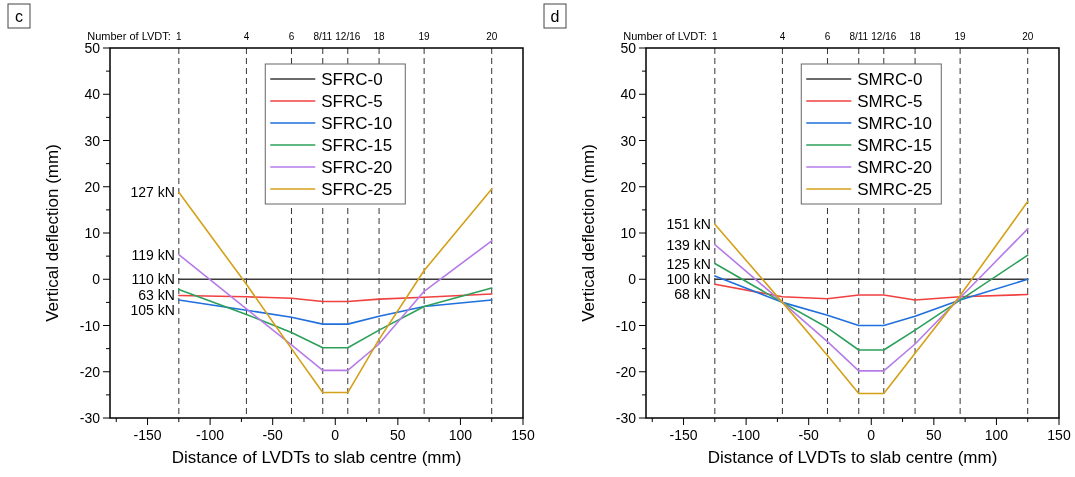 Image resolution: width=1075 pixels, height=477 pixels. Describe the element at coordinates (688, 224) in the screenshot. I see `annotation: 151 kN` at that location.